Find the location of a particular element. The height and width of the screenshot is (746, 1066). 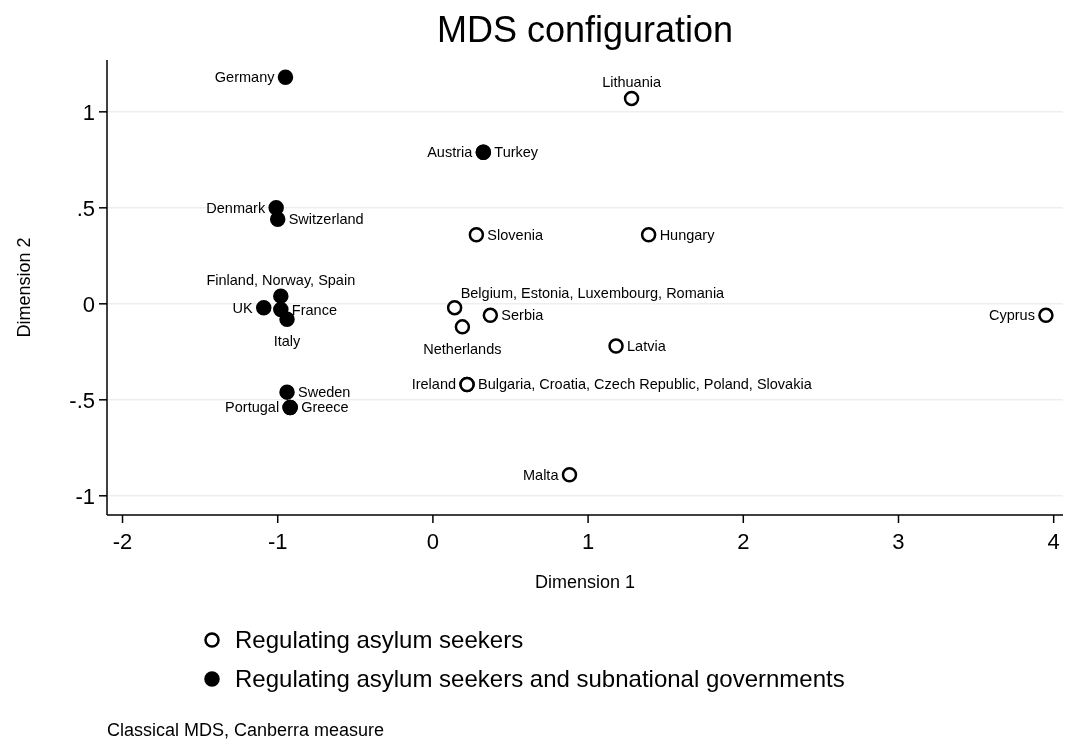

x-tick-label: 1 is located at coordinates (588, 541).